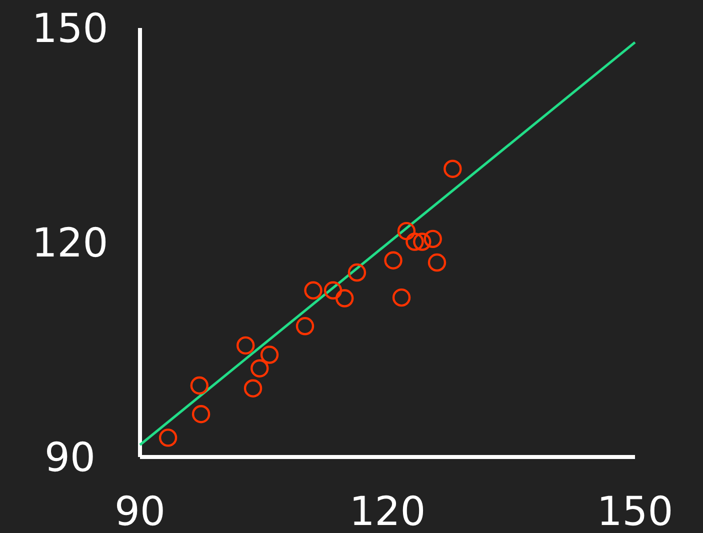  I want to click on x-tick-label: 120, so click(387, 511).